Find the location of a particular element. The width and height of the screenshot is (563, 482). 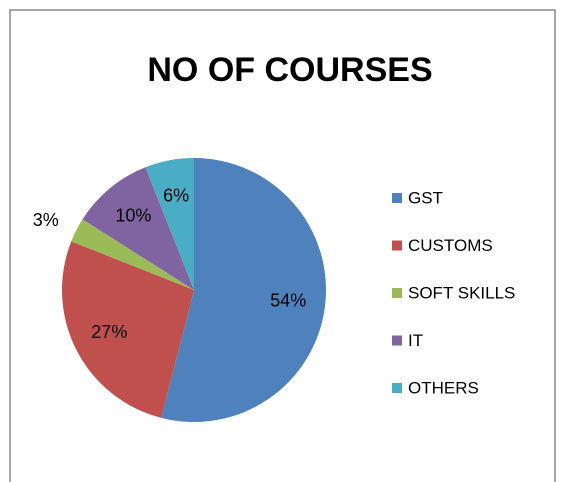

legend-label: OTHERS is located at coordinates (443, 387).